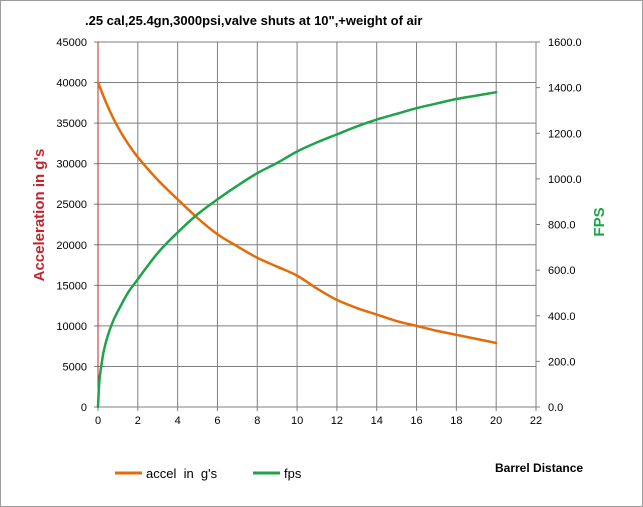 This screenshot has height=507, width=643. What do you see at coordinates (297, 421) in the screenshot?
I see `x-tick-label: 10` at bounding box center [297, 421].